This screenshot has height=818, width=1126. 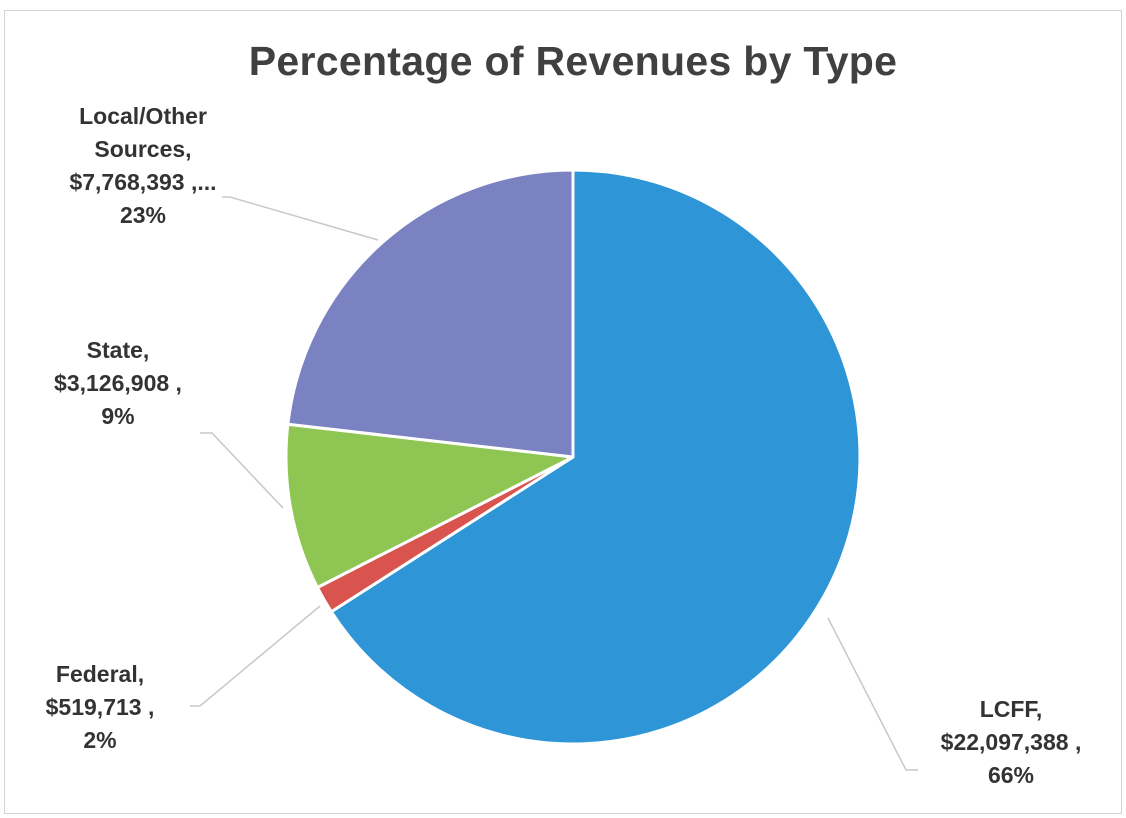 What do you see at coordinates (118, 350) in the screenshot?
I see `slice-label-line: State,` at bounding box center [118, 350].